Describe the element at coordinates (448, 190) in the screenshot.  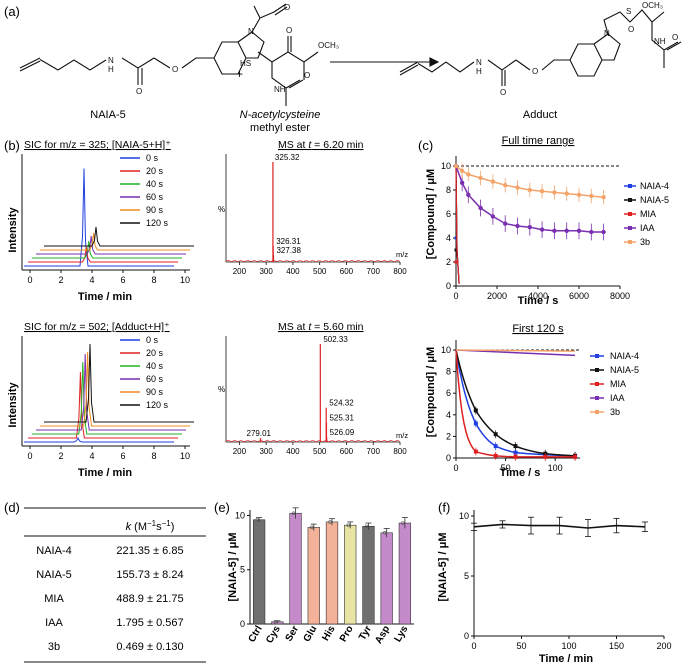
I see `full-ytick-label-4: 8` at that location.